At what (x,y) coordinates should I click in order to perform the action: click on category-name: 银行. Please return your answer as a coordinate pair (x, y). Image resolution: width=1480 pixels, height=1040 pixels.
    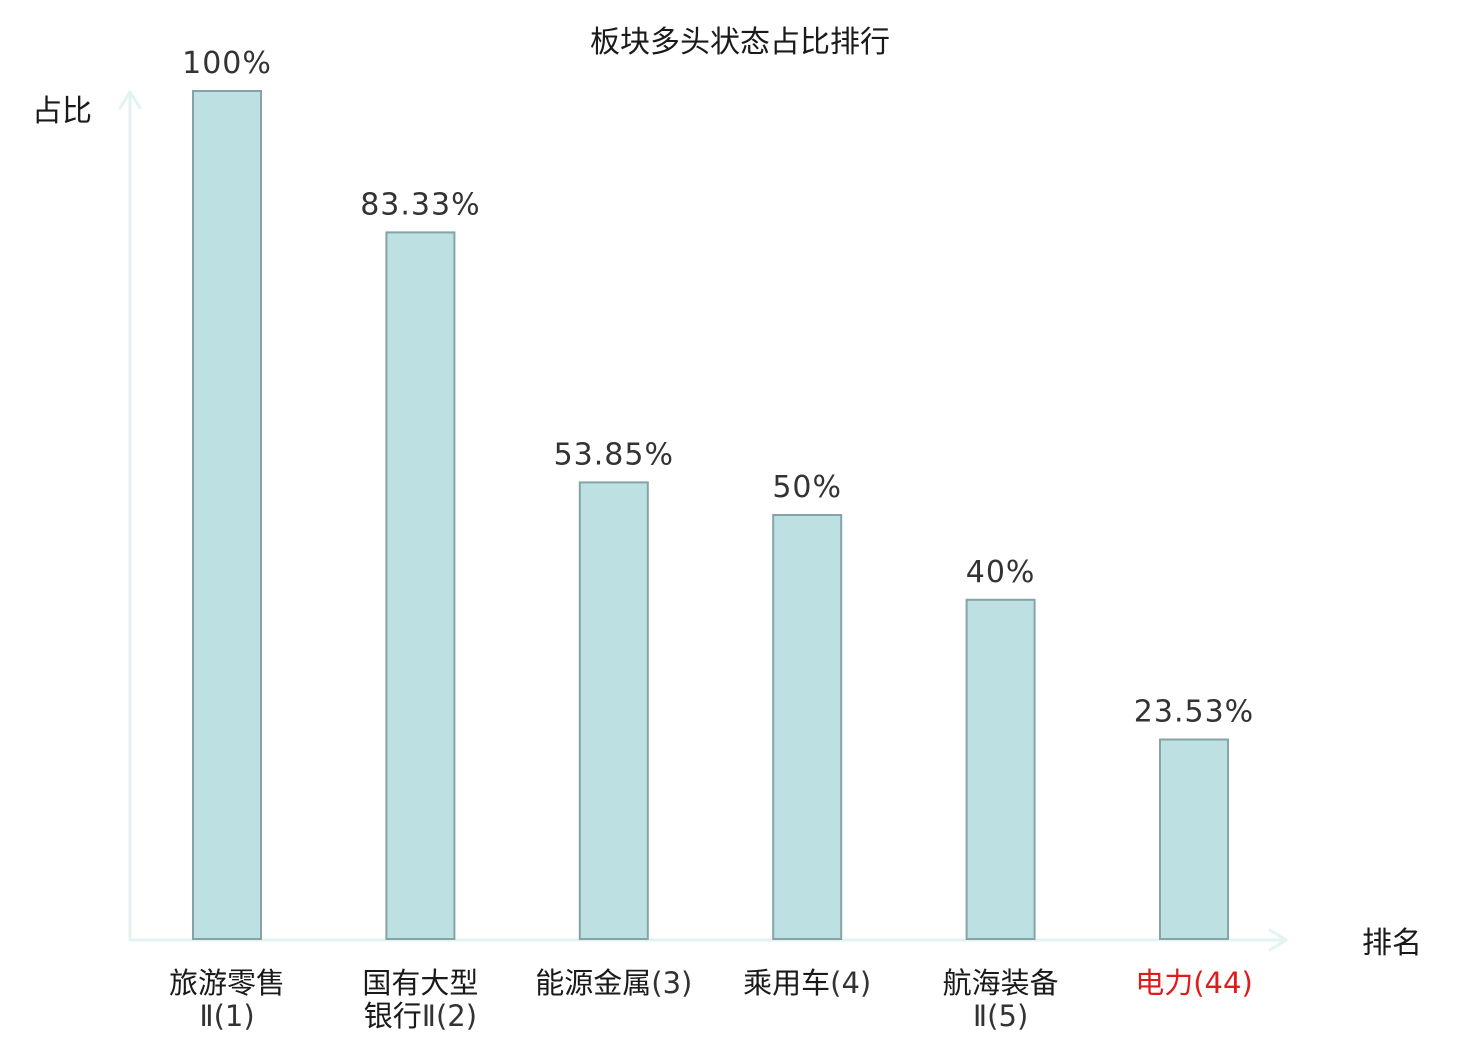
    Looking at the image, I should click on (393, 1016).